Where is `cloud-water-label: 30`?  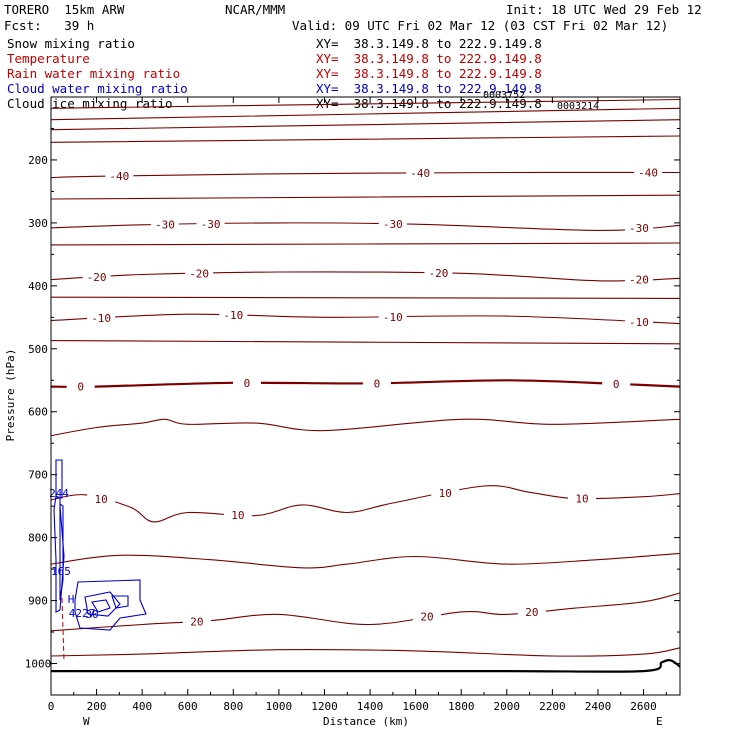 cloud-water-label: 30 is located at coordinates (91, 614).